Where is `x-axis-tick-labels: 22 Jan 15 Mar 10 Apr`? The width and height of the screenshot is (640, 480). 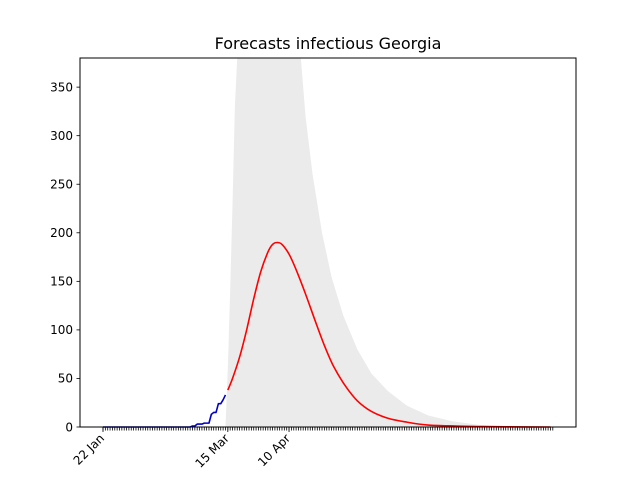 x-axis-tick-labels: 22 Jan 15 Mar 10 Apr is located at coordinates (182, 449).